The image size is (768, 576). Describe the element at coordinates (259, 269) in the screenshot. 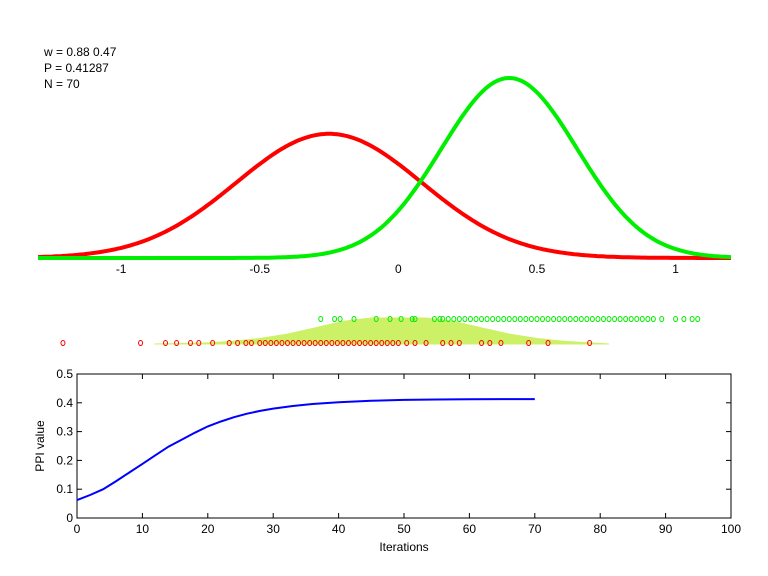

I see `x-tick-label: -0.5` at that location.